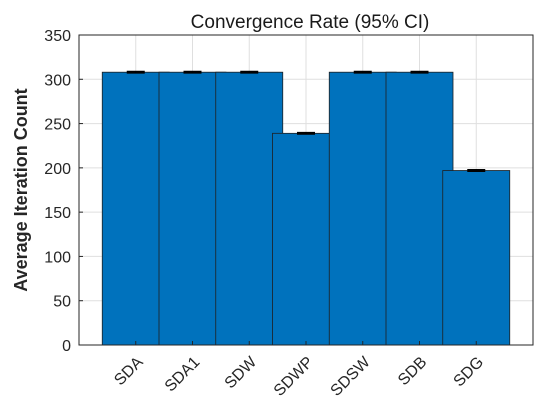 The height and width of the screenshot is (413, 550). What do you see at coordinates (294, 377) in the screenshot?
I see `x-tick-label: SDWP` at bounding box center [294, 377].